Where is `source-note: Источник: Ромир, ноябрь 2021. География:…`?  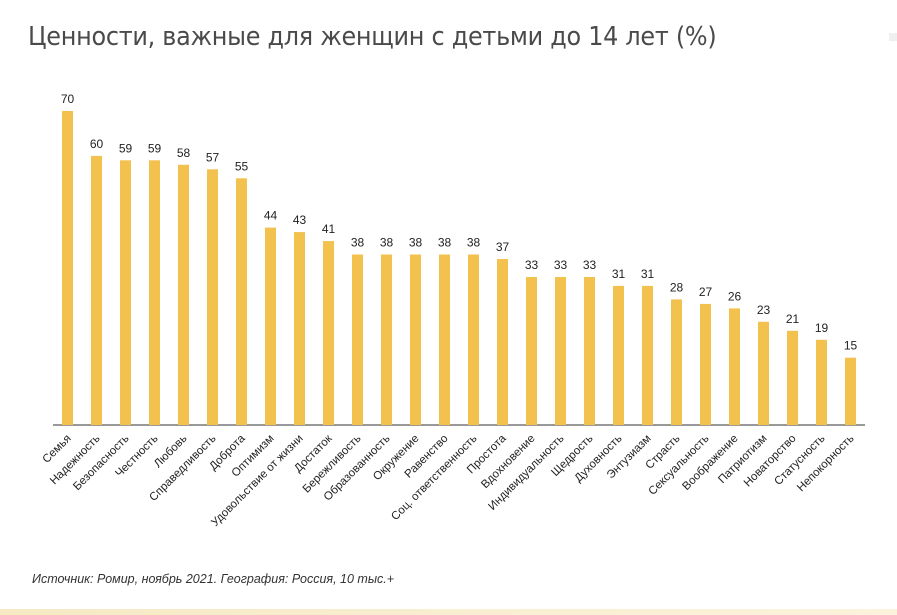
source-note: Источник: Ромир, ноябрь 2021. География:… is located at coordinates (213, 579).